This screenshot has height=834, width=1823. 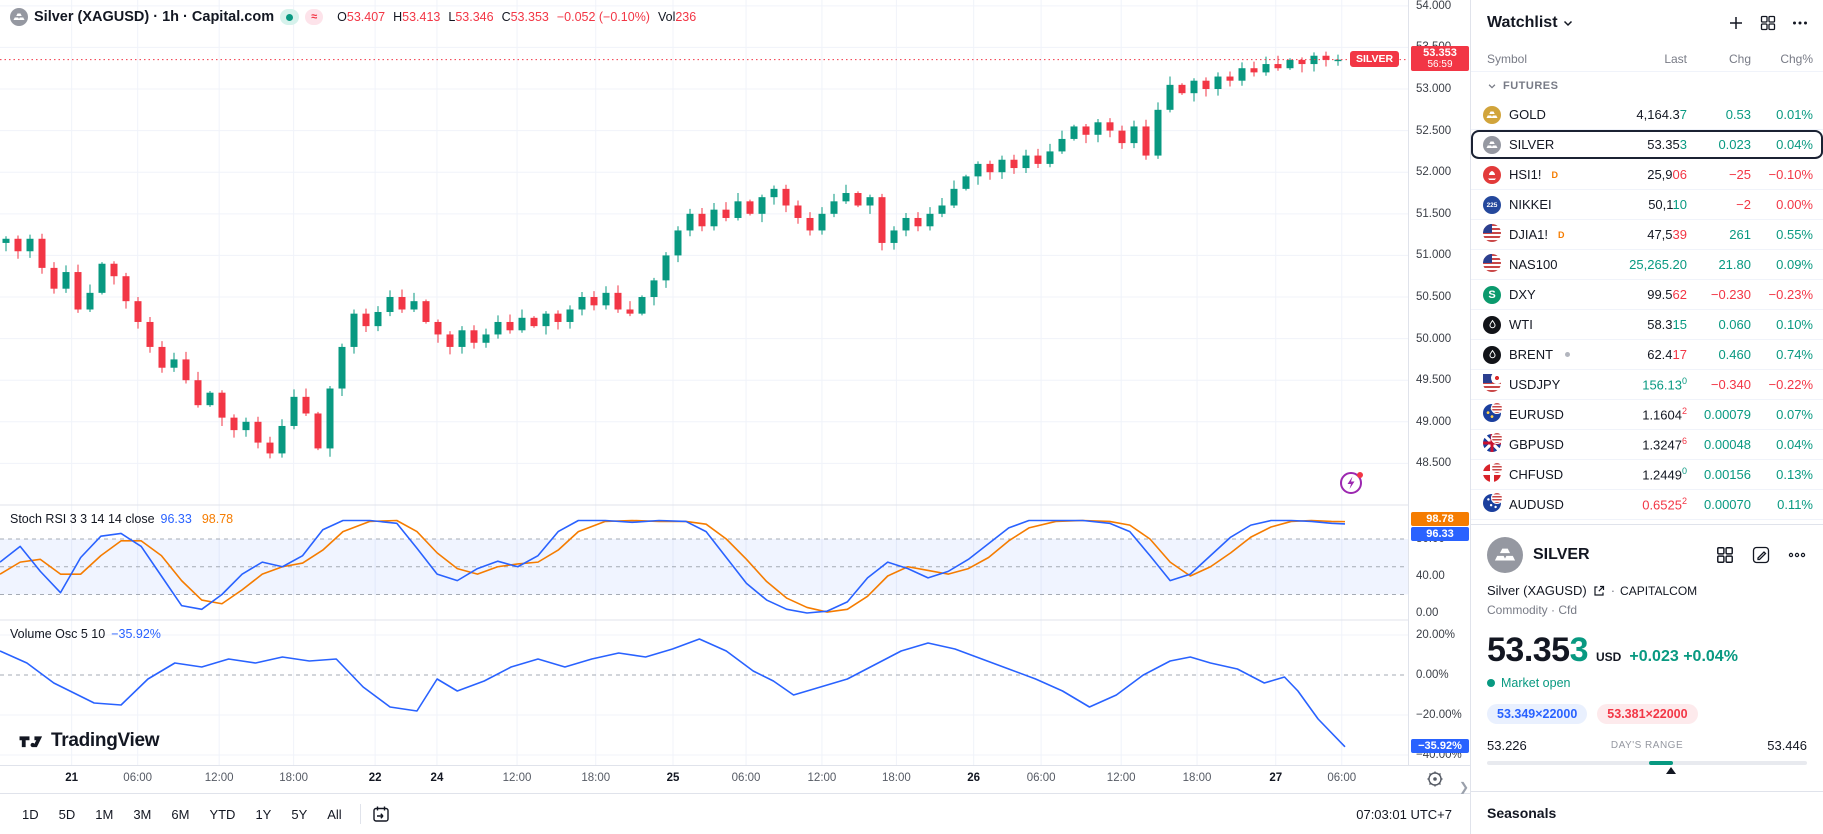 I want to click on watchlist-row-eurusd: EURUSD 1.16042 0.00079 0.07%, so click(x=1647, y=415).